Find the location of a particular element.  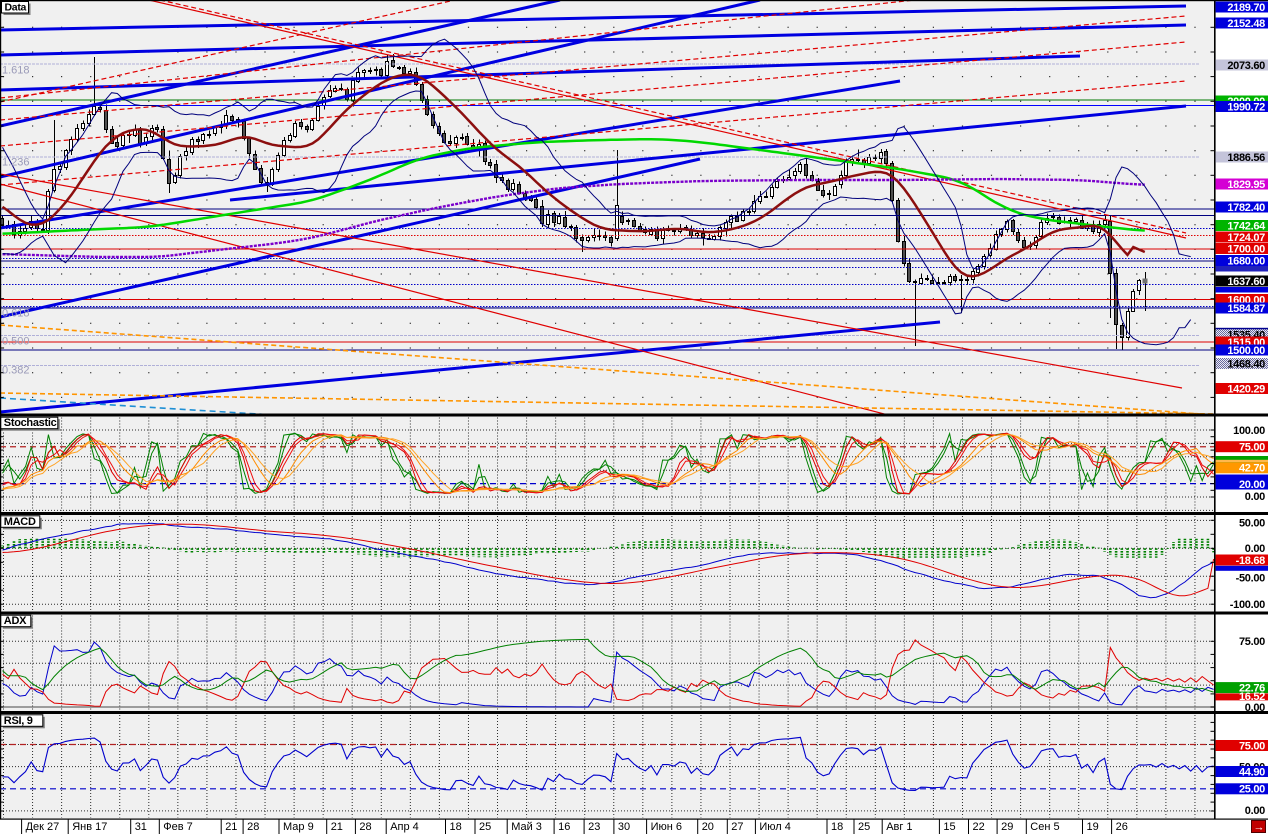

svg-text: 20.00 is located at coordinates (1252, 485).